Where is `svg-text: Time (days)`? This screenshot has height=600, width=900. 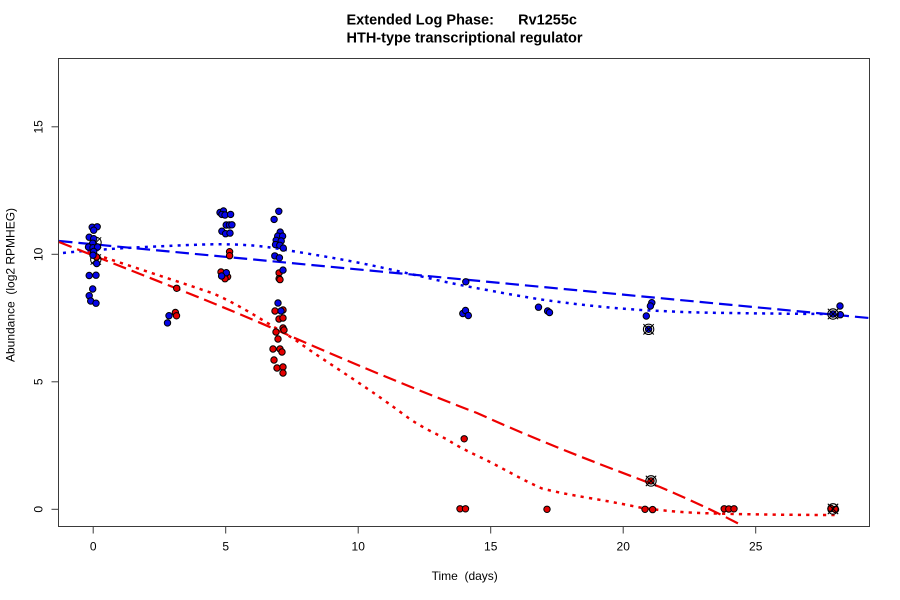 svg-text: Time (days) is located at coordinates (465, 576).